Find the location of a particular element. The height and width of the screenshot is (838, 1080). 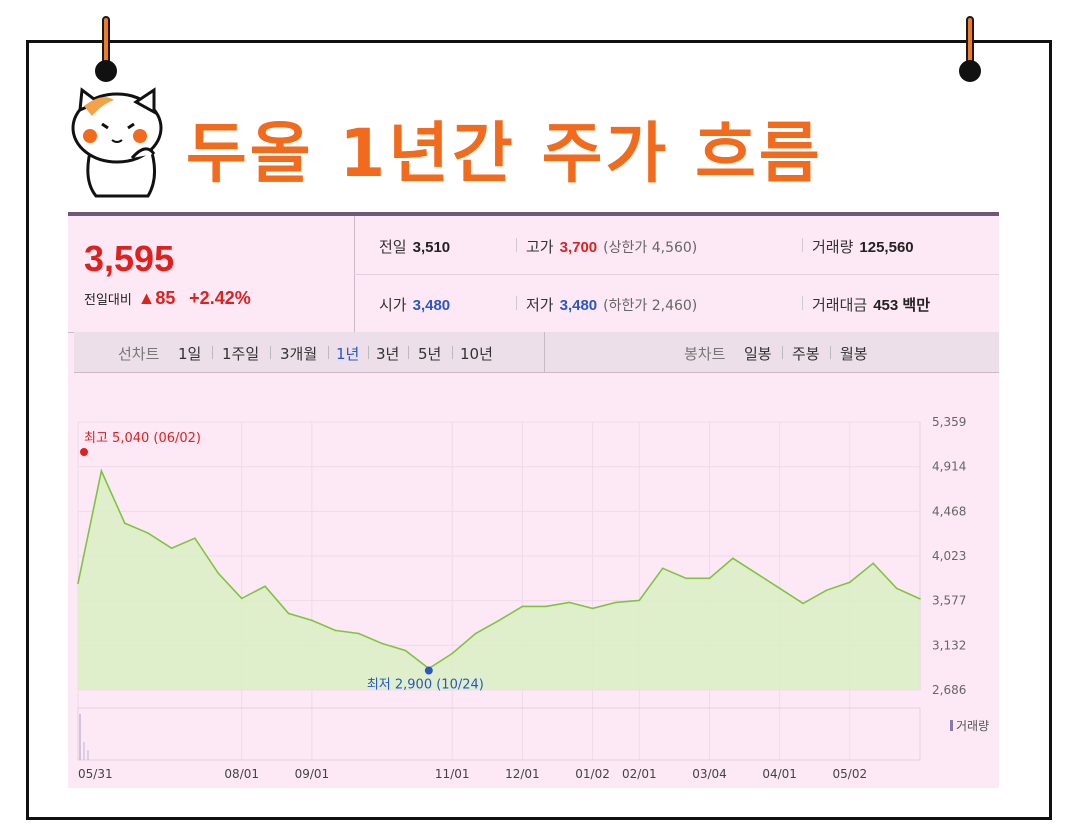

change-line: 전일대비 ▲85 +2.42% is located at coordinates (167, 298).